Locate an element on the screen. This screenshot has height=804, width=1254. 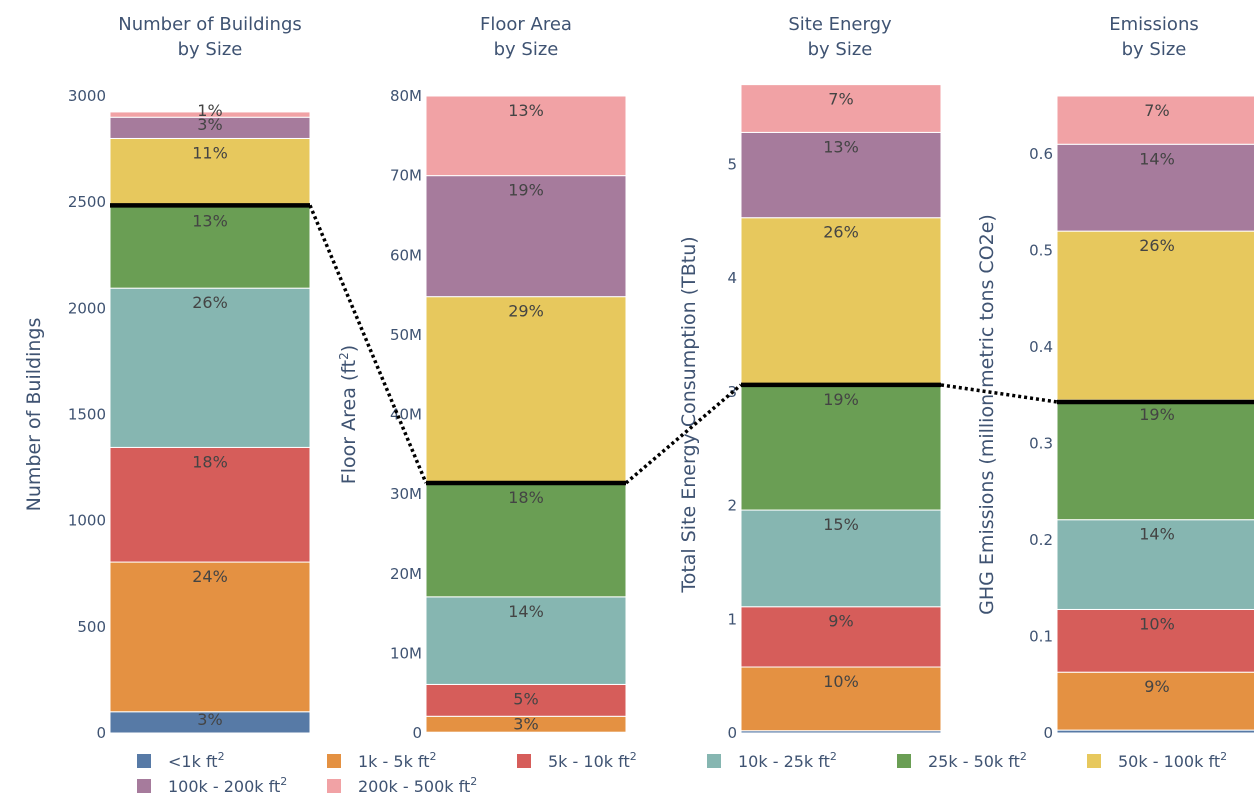
legend-label: <1k ft2 is located at coordinates (196, 760).